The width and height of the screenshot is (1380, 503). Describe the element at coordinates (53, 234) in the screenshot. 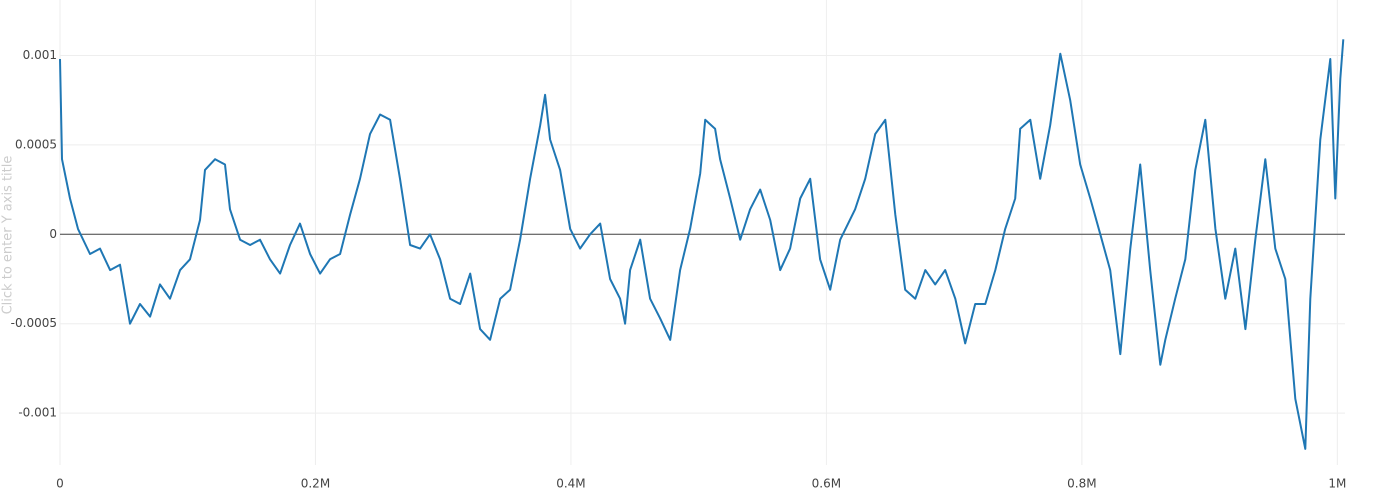

I see `y-tick-label: 0` at that location.